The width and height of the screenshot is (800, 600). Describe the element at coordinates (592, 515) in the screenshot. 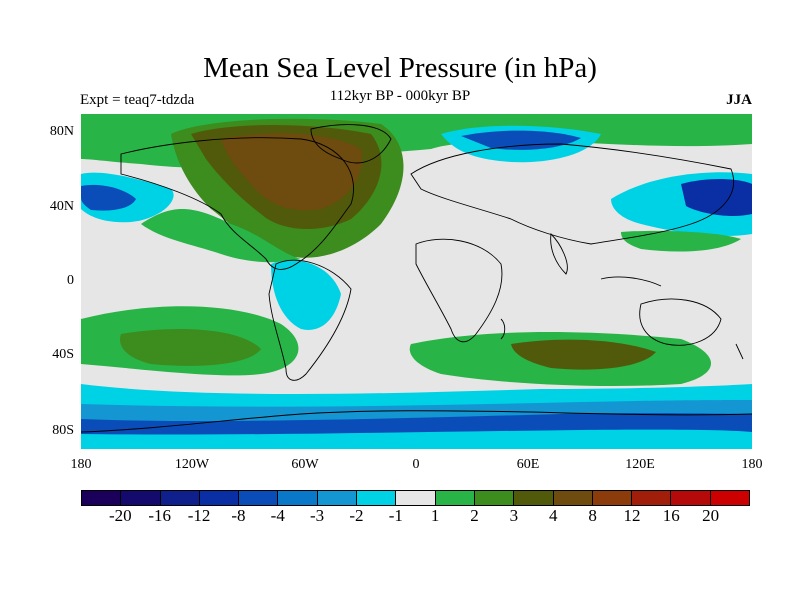

I see `colorbar-label: 8` at that location.